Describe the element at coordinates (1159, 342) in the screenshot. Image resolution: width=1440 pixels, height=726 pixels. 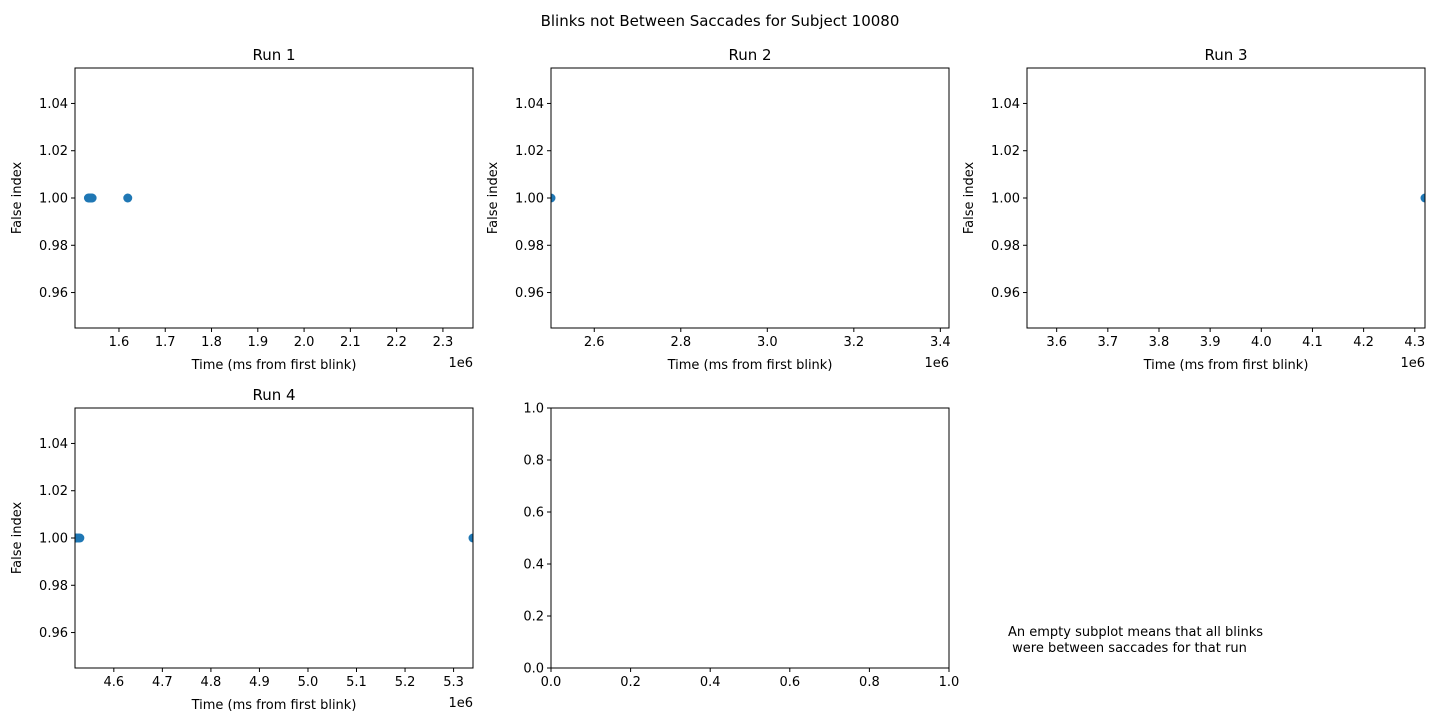
I see `x-tick-label: 3.8` at that location.